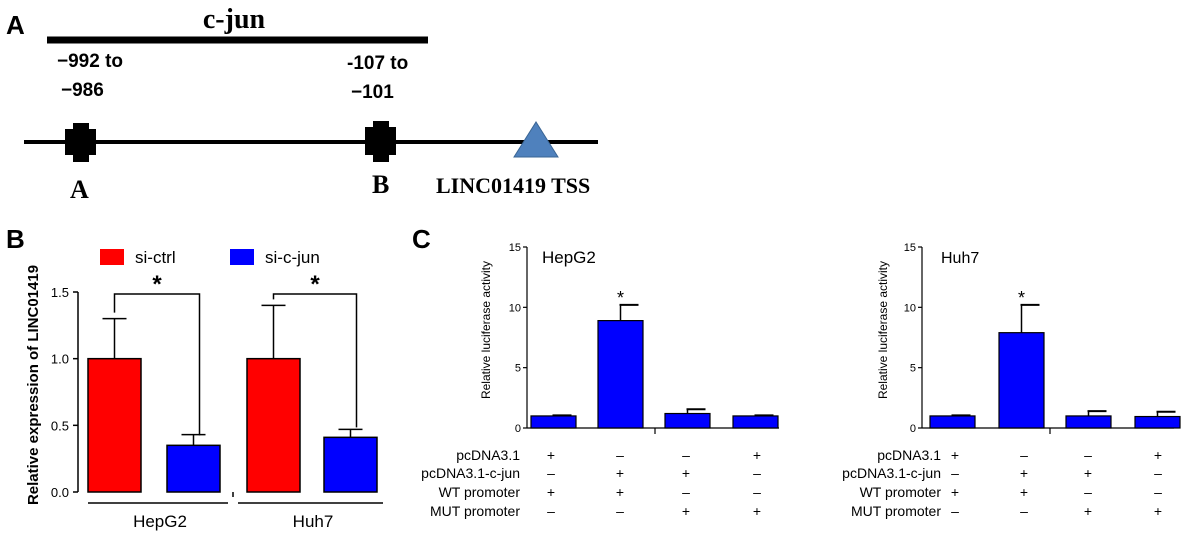 The width and height of the screenshot is (1200, 535). Describe the element at coordinates (60, 292) in the screenshot. I see `panel-b-ytick-label: 1.5` at that location.